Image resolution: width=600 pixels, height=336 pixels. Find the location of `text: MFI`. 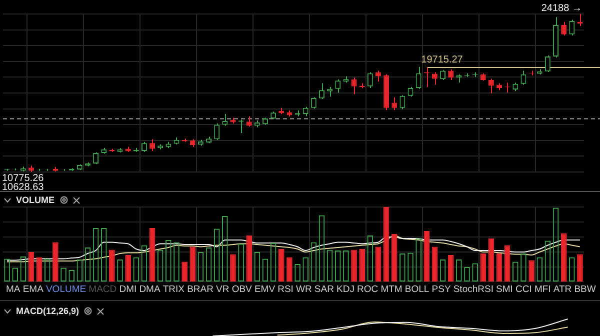

text: MFI is located at coordinates (542, 290).